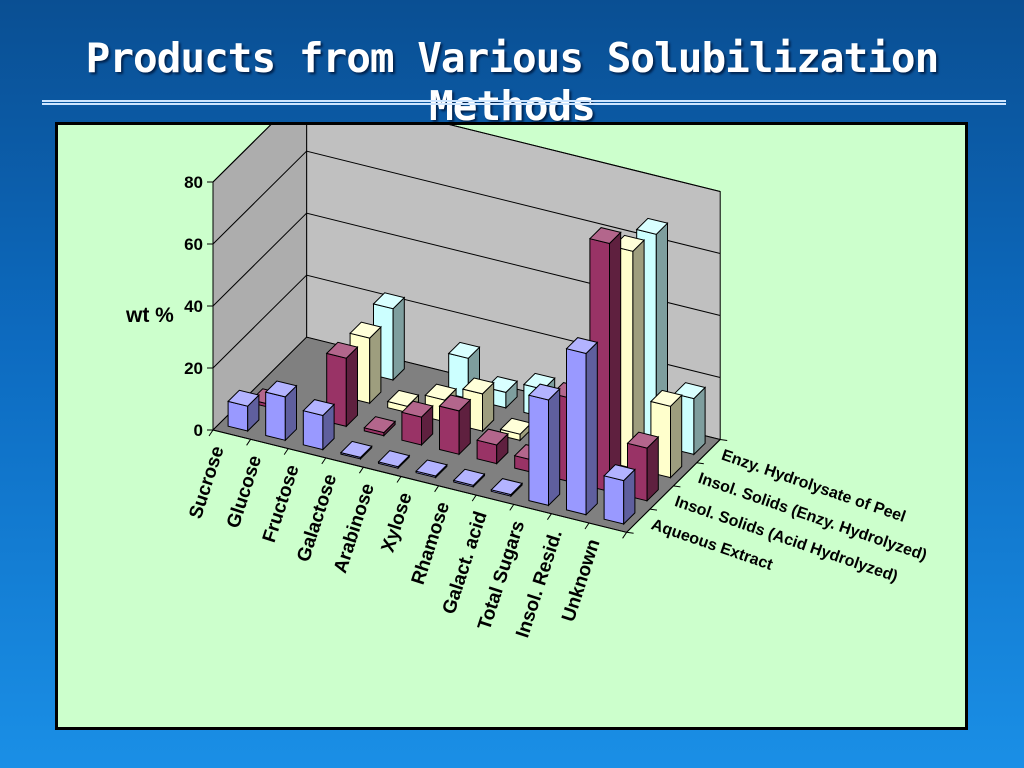  What do you see at coordinates (193, 306) in the screenshot?
I see `y-tick-label: 40` at bounding box center [193, 306].